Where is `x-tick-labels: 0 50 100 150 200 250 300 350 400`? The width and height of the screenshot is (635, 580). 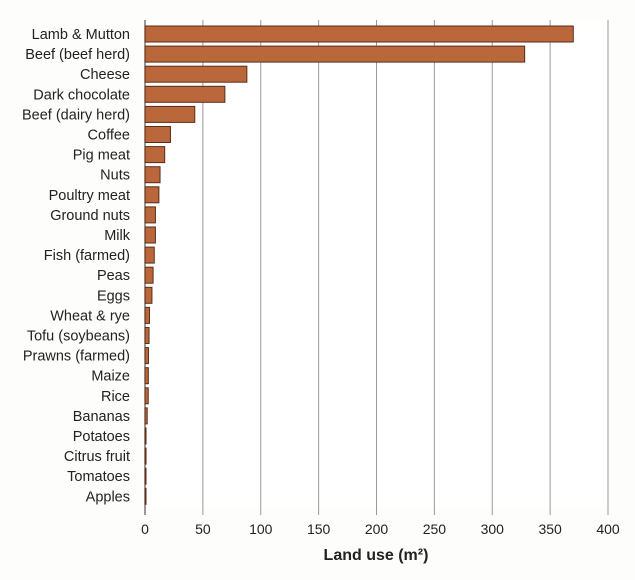 x-tick-labels: 0 50 100 150 200 250 300 350 400 is located at coordinates (380, 529).